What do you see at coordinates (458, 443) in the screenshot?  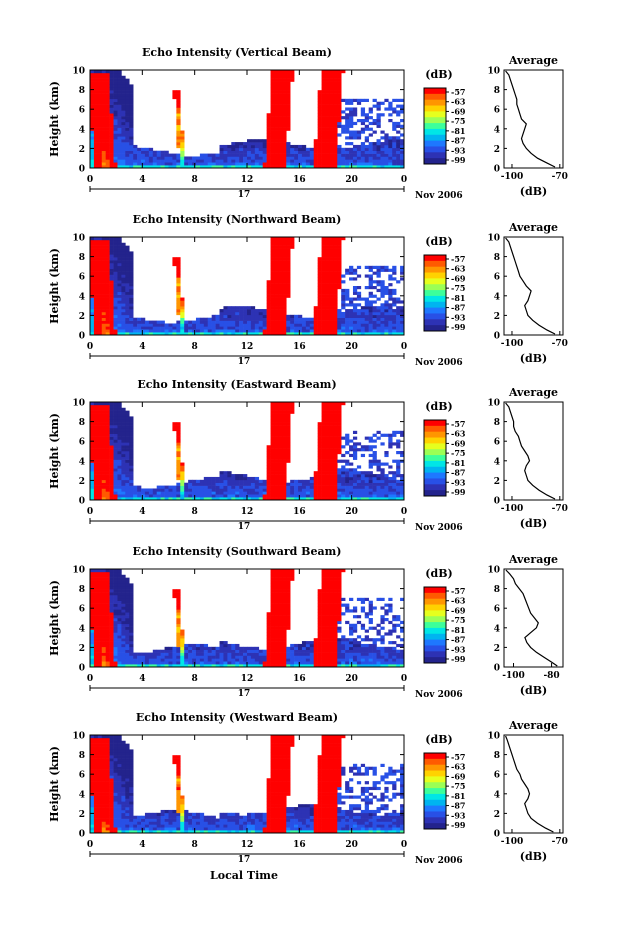 I see `colorbar-tick-label: -69` at bounding box center [458, 443].